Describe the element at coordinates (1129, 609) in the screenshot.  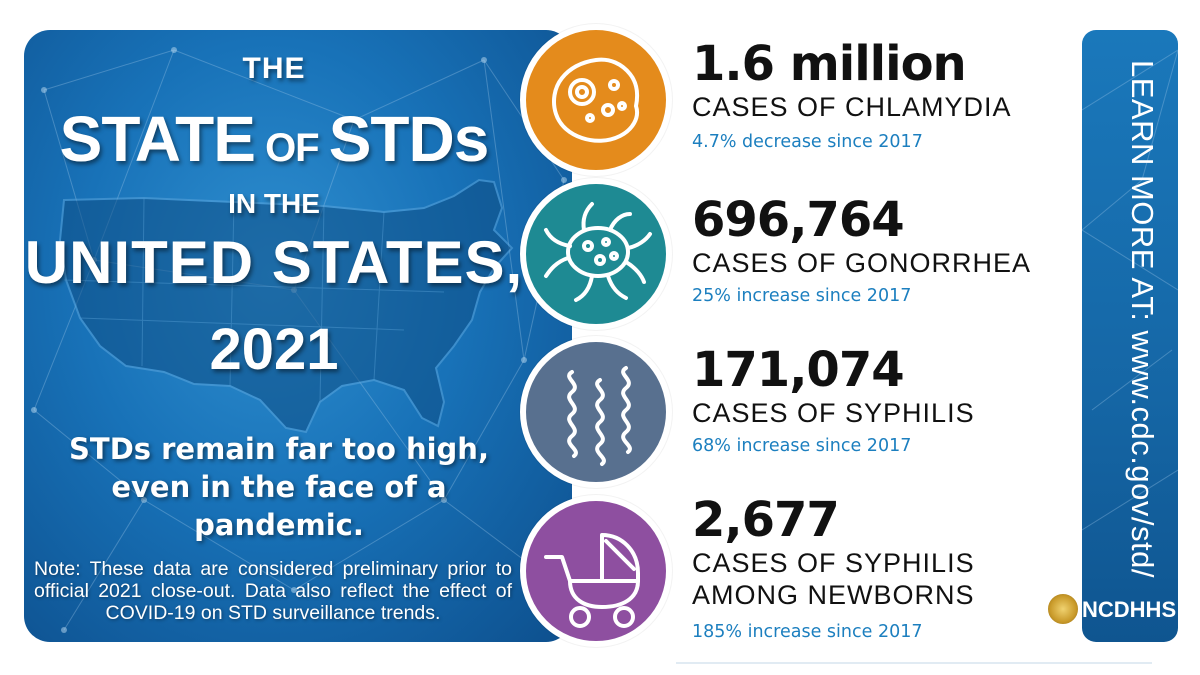
I see `ncdhhs-logo-text: NCDHHS` at that location.